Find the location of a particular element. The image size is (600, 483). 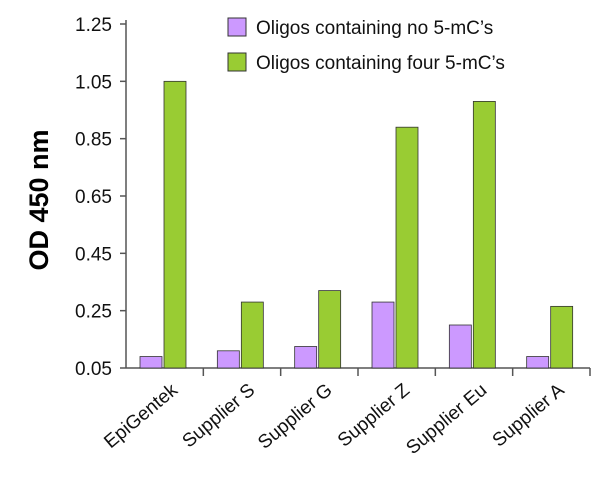

x-tick-label: Supplier S is located at coordinates (219, 416).